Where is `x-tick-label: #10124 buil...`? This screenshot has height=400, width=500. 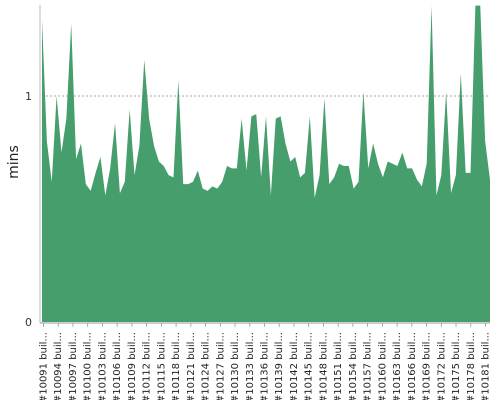
x-tick-label: #10124 buil... is located at coordinates (206, 366).